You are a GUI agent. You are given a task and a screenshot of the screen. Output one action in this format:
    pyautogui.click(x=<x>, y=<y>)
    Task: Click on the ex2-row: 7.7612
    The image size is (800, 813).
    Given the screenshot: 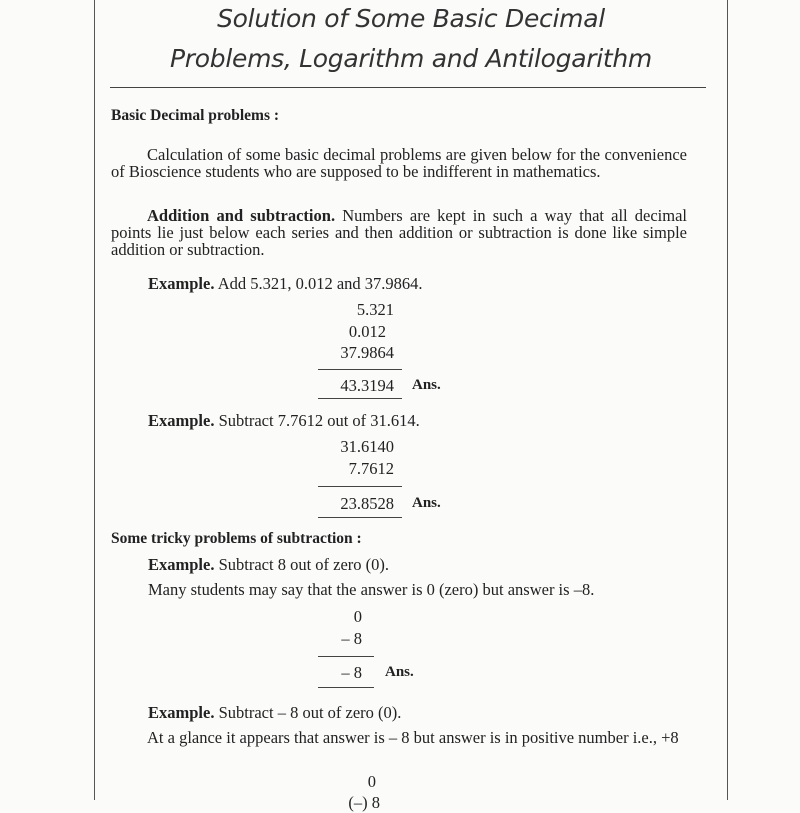 What is the action you would take?
    pyautogui.click(x=371, y=468)
    